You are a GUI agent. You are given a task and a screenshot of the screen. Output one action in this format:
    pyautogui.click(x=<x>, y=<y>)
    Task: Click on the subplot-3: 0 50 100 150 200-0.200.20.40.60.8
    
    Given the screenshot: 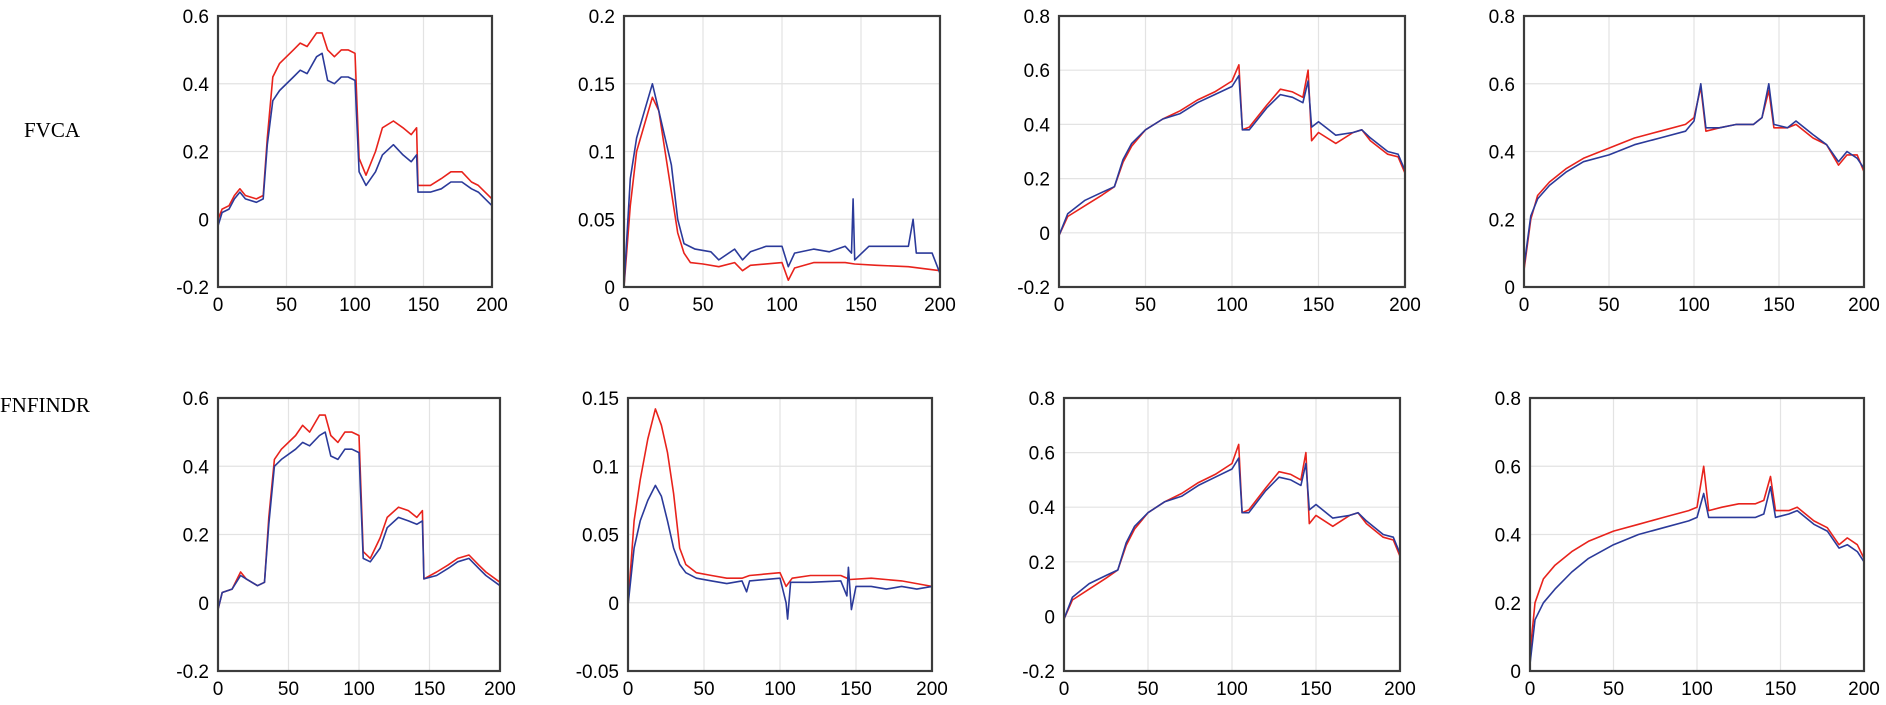 What is the action you would take?
    pyautogui.click(x=1219, y=161)
    